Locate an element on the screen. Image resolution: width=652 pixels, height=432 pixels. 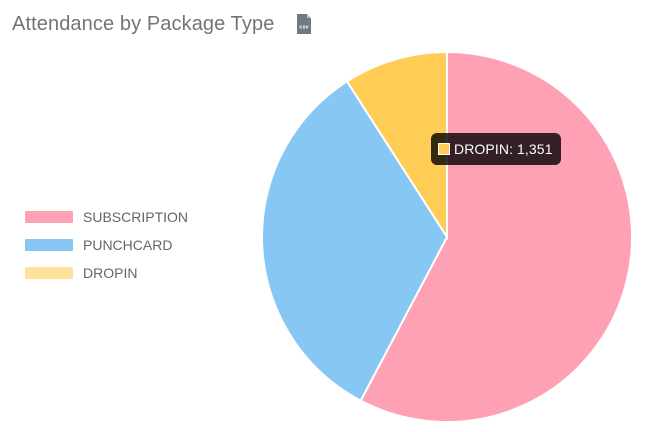
tooltip-label: DROPIN is located at coordinates (482, 149).